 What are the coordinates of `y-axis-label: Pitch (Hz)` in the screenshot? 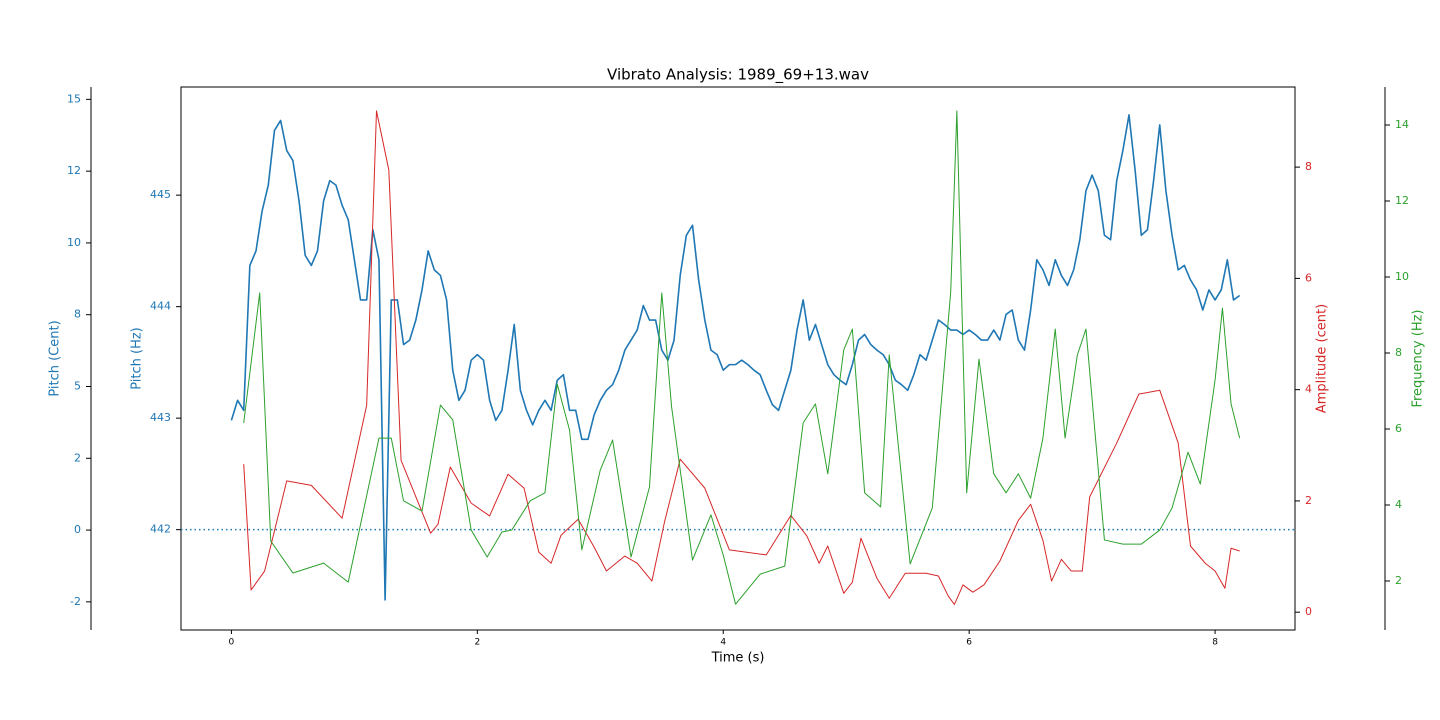 It's located at (137, 358).